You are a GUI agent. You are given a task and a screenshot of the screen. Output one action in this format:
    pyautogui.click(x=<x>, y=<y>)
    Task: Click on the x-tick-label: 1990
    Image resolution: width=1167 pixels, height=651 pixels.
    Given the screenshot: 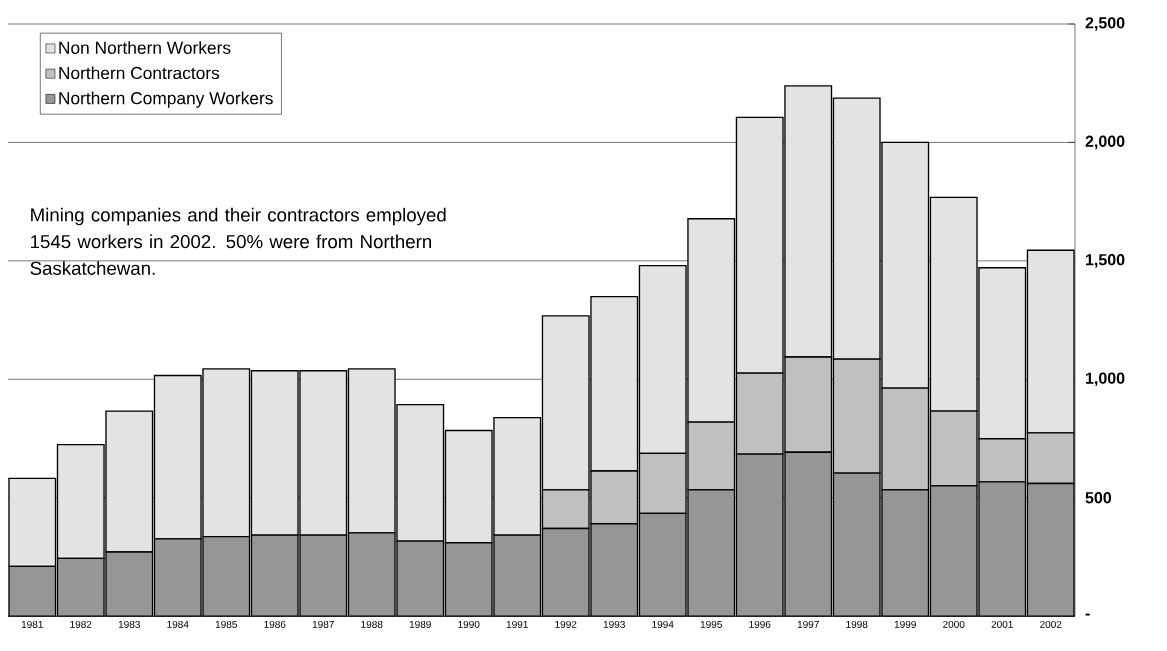 What is the action you would take?
    pyautogui.click(x=469, y=624)
    